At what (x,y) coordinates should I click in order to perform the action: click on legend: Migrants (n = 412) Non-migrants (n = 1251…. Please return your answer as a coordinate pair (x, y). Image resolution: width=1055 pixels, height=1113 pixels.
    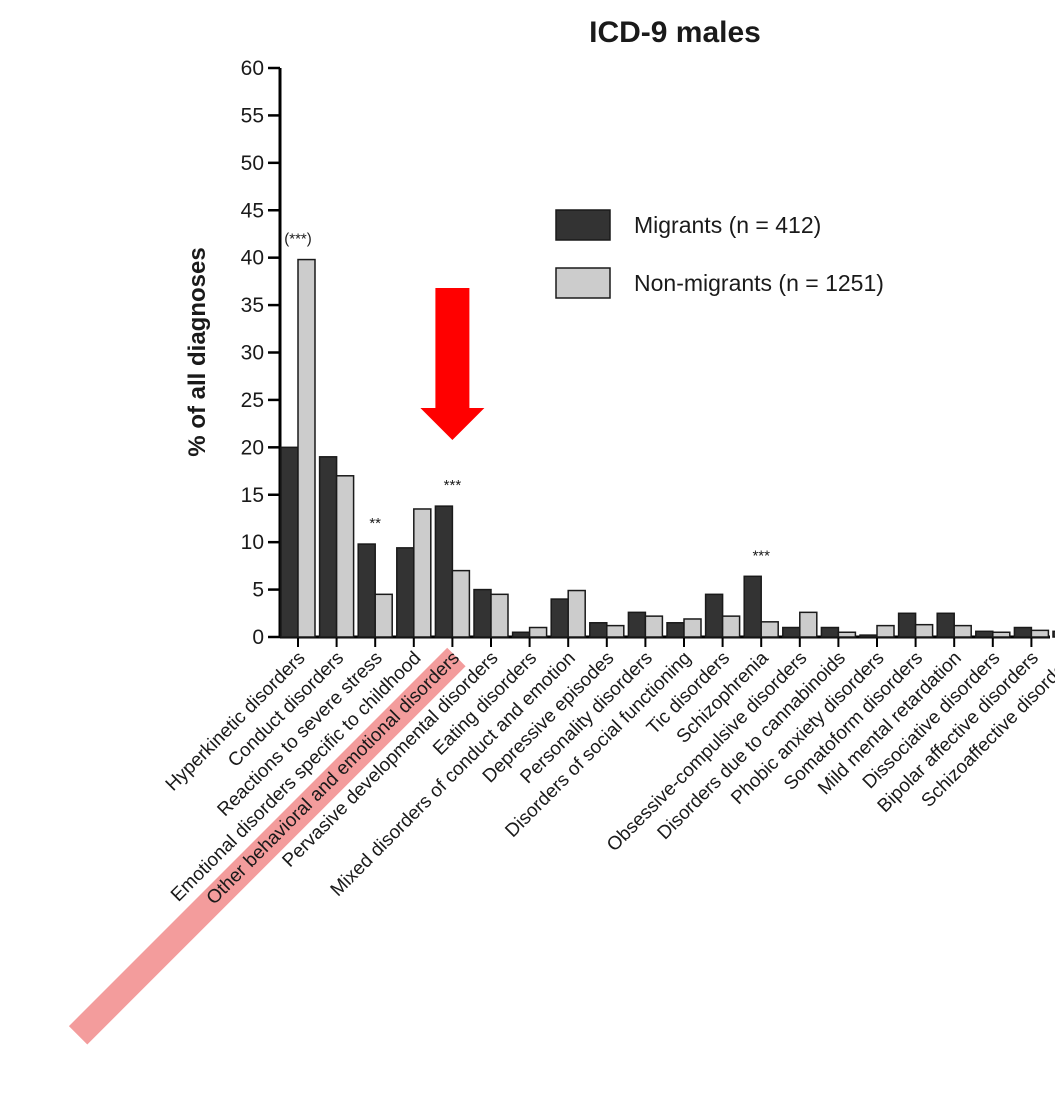
    Looking at the image, I should click on (719, 254).